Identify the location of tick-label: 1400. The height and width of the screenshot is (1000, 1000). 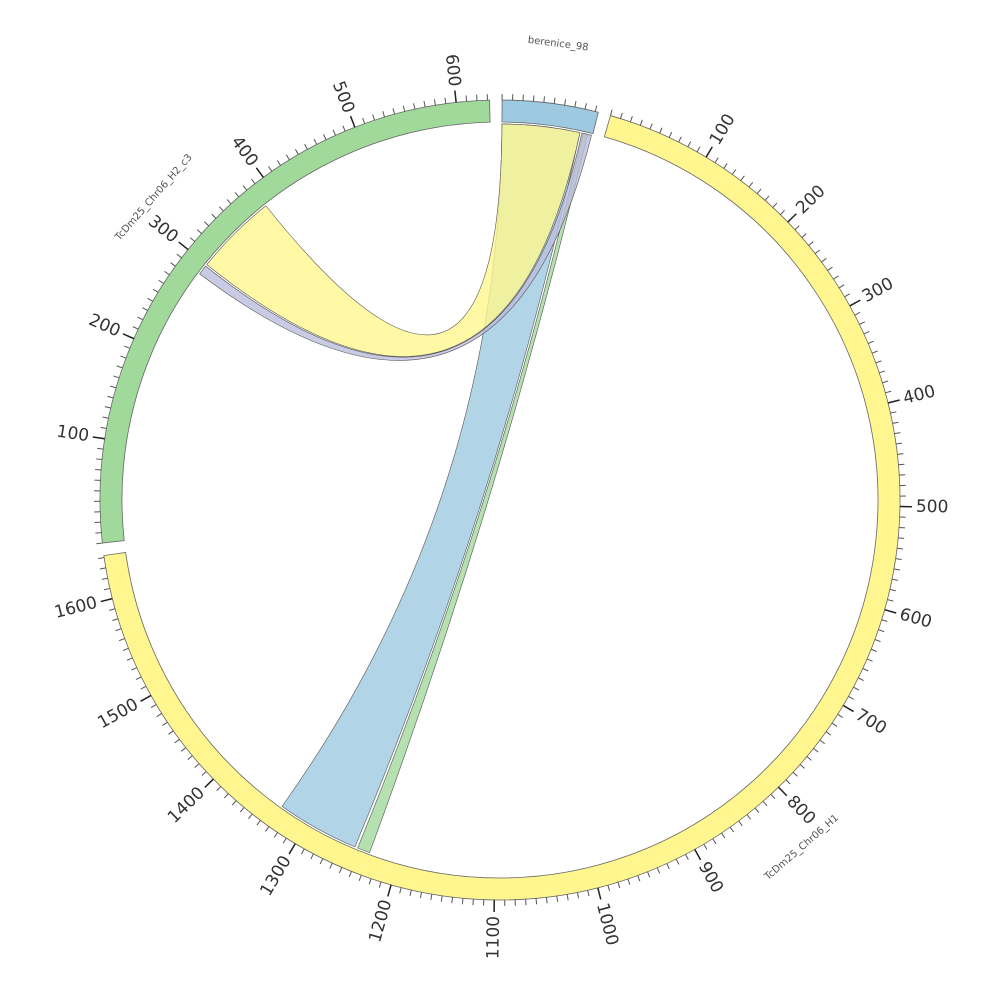
(186, 805).